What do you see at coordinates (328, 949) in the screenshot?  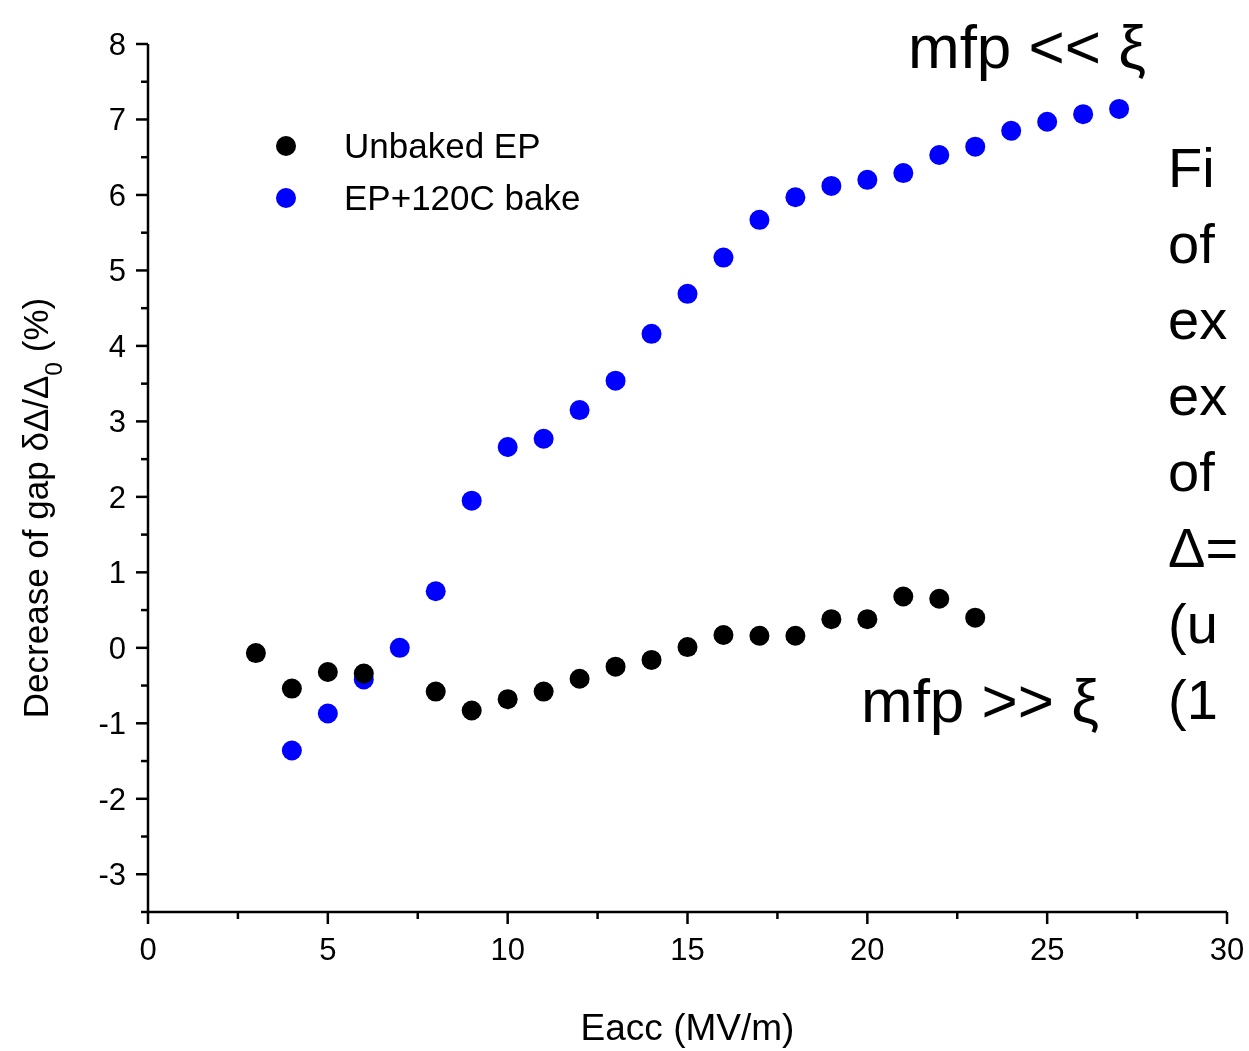 I see `x-tick-label: 5` at bounding box center [328, 949].